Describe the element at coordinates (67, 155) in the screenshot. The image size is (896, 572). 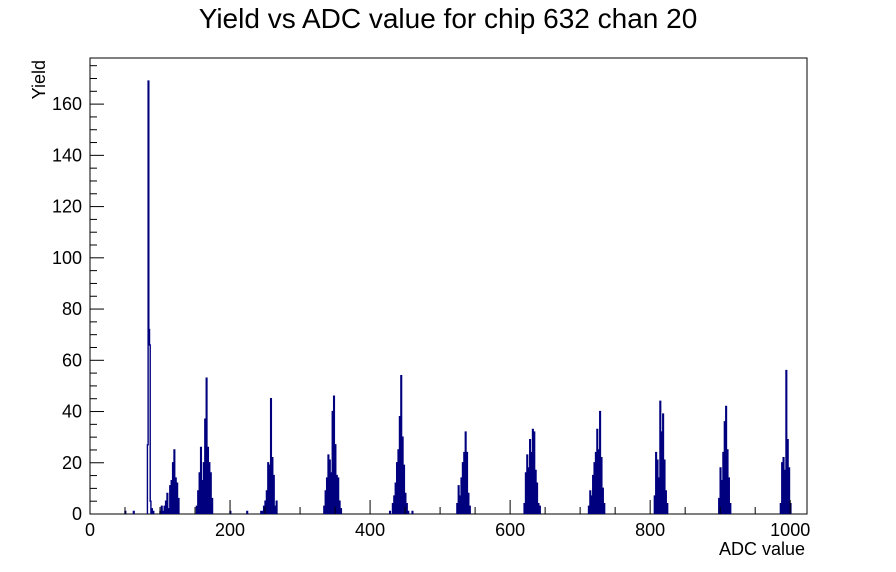
I see `y-tick-label: 140` at that location.